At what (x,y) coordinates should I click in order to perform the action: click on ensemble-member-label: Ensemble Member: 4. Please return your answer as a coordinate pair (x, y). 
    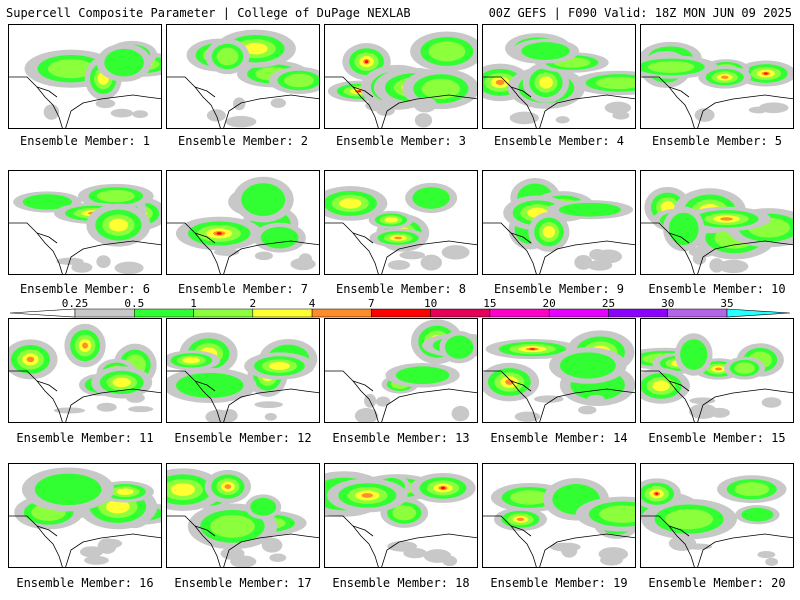
    Looking at the image, I should click on (559, 141).